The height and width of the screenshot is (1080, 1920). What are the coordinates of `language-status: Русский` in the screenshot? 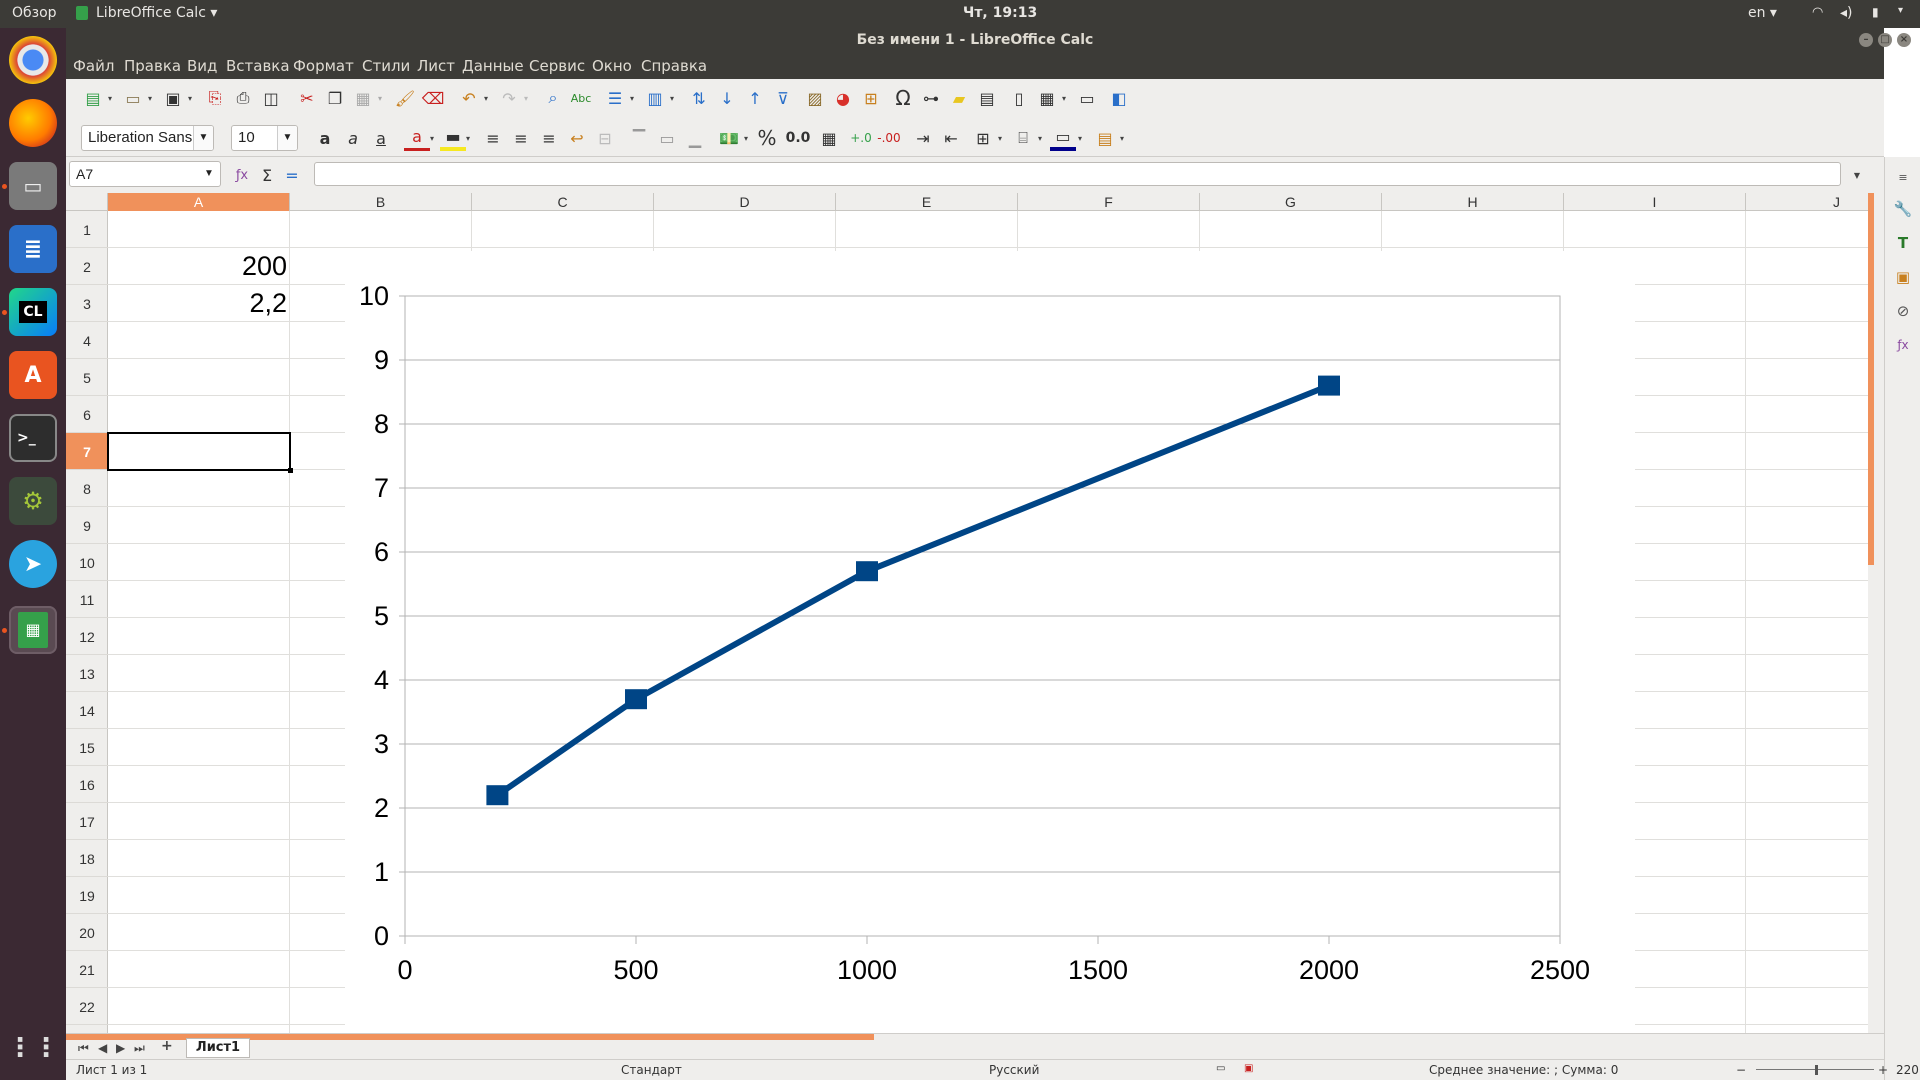 It's located at (1014, 1070).